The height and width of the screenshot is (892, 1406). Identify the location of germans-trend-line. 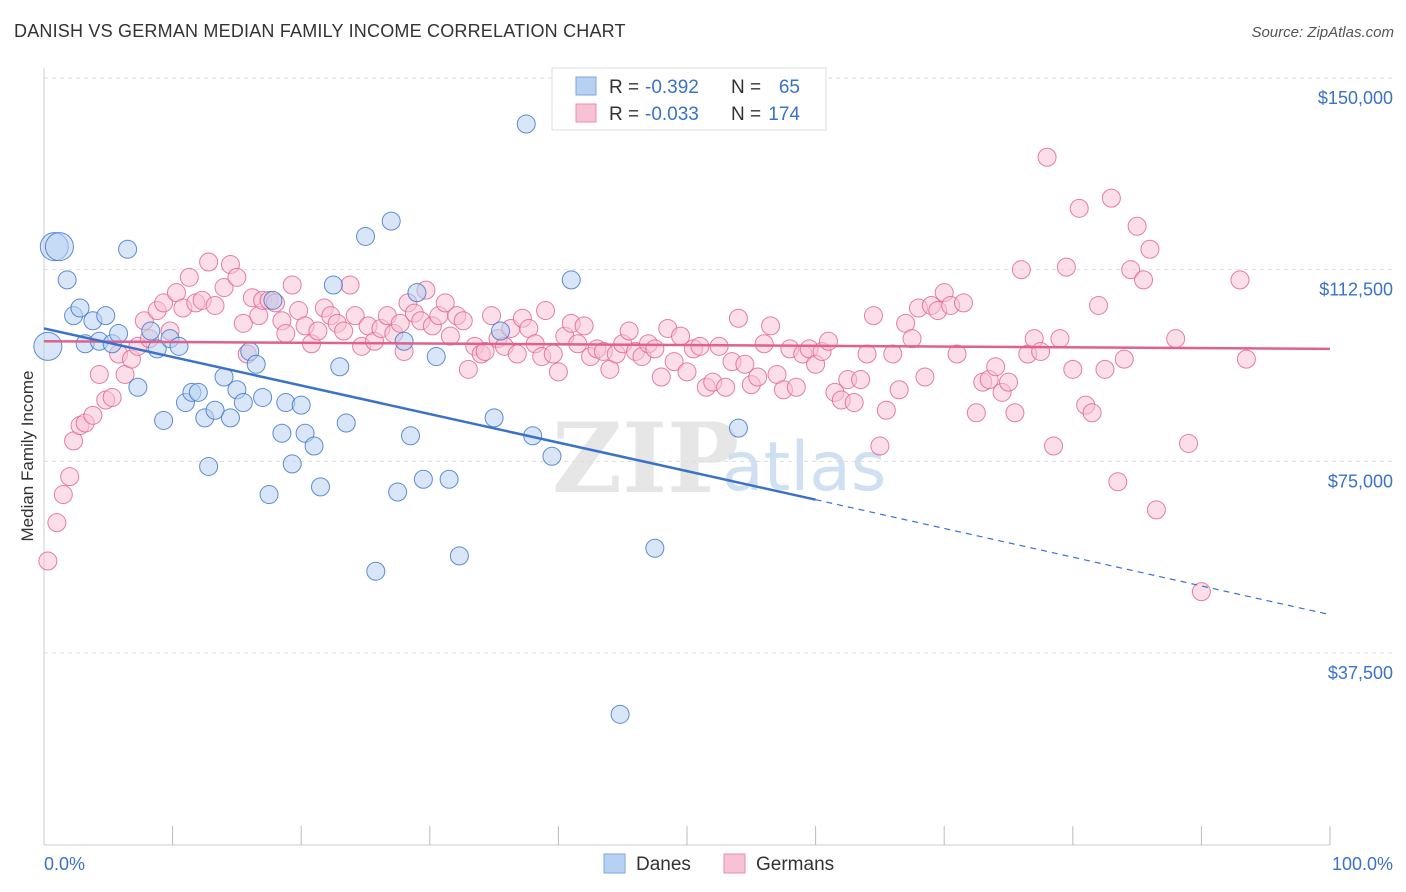
(687, 345).